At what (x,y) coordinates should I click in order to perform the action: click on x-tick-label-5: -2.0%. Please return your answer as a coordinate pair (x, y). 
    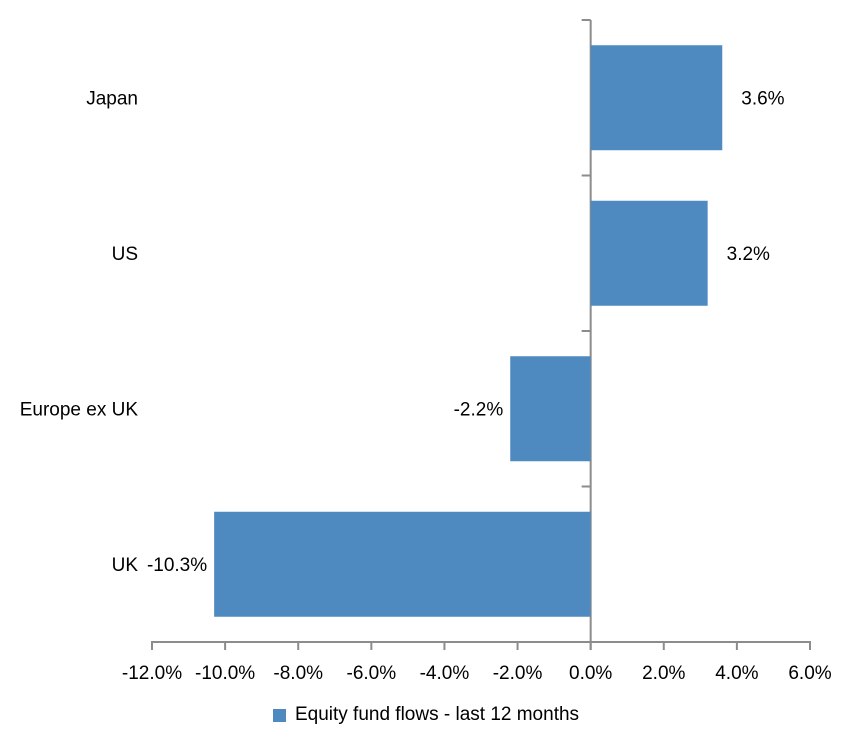
    Looking at the image, I should click on (518, 673).